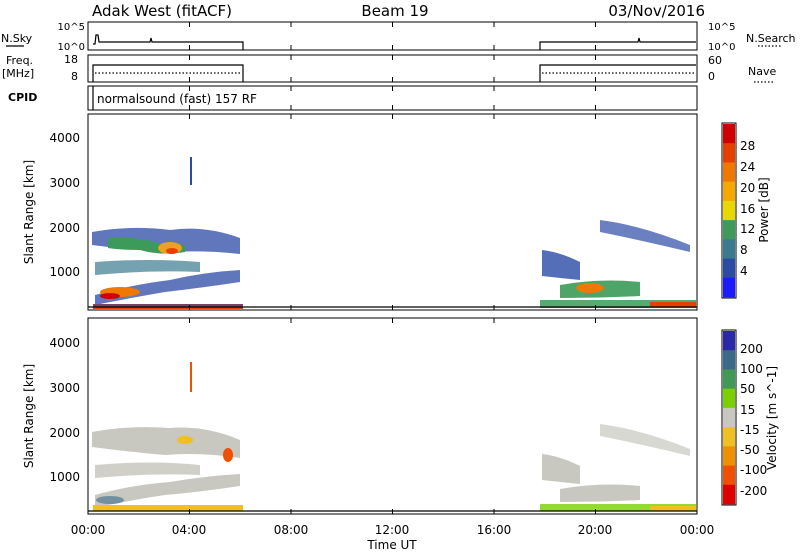  I want to click on nave-label: Nave, so click(762, 71).